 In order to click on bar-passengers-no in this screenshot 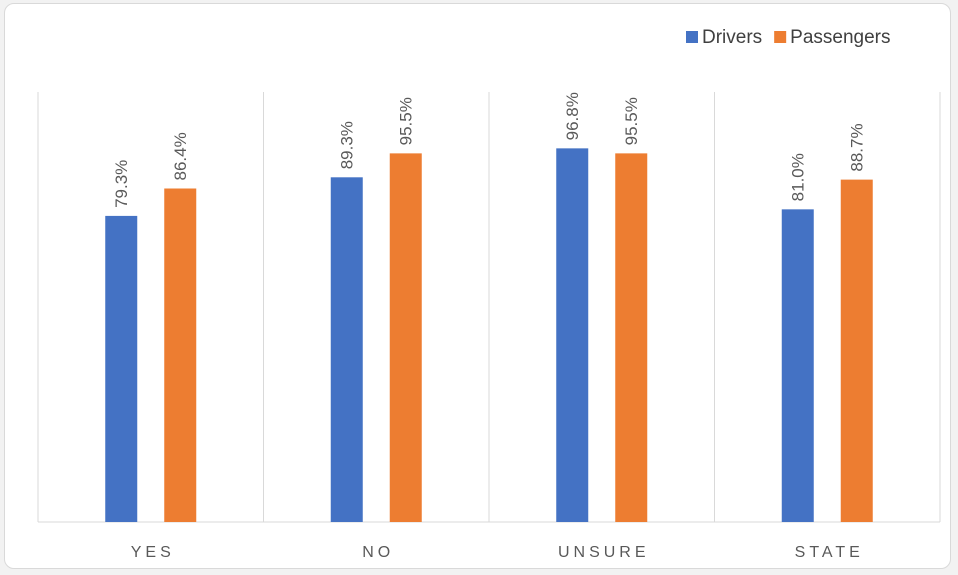, I will do `click(405, 337)`.